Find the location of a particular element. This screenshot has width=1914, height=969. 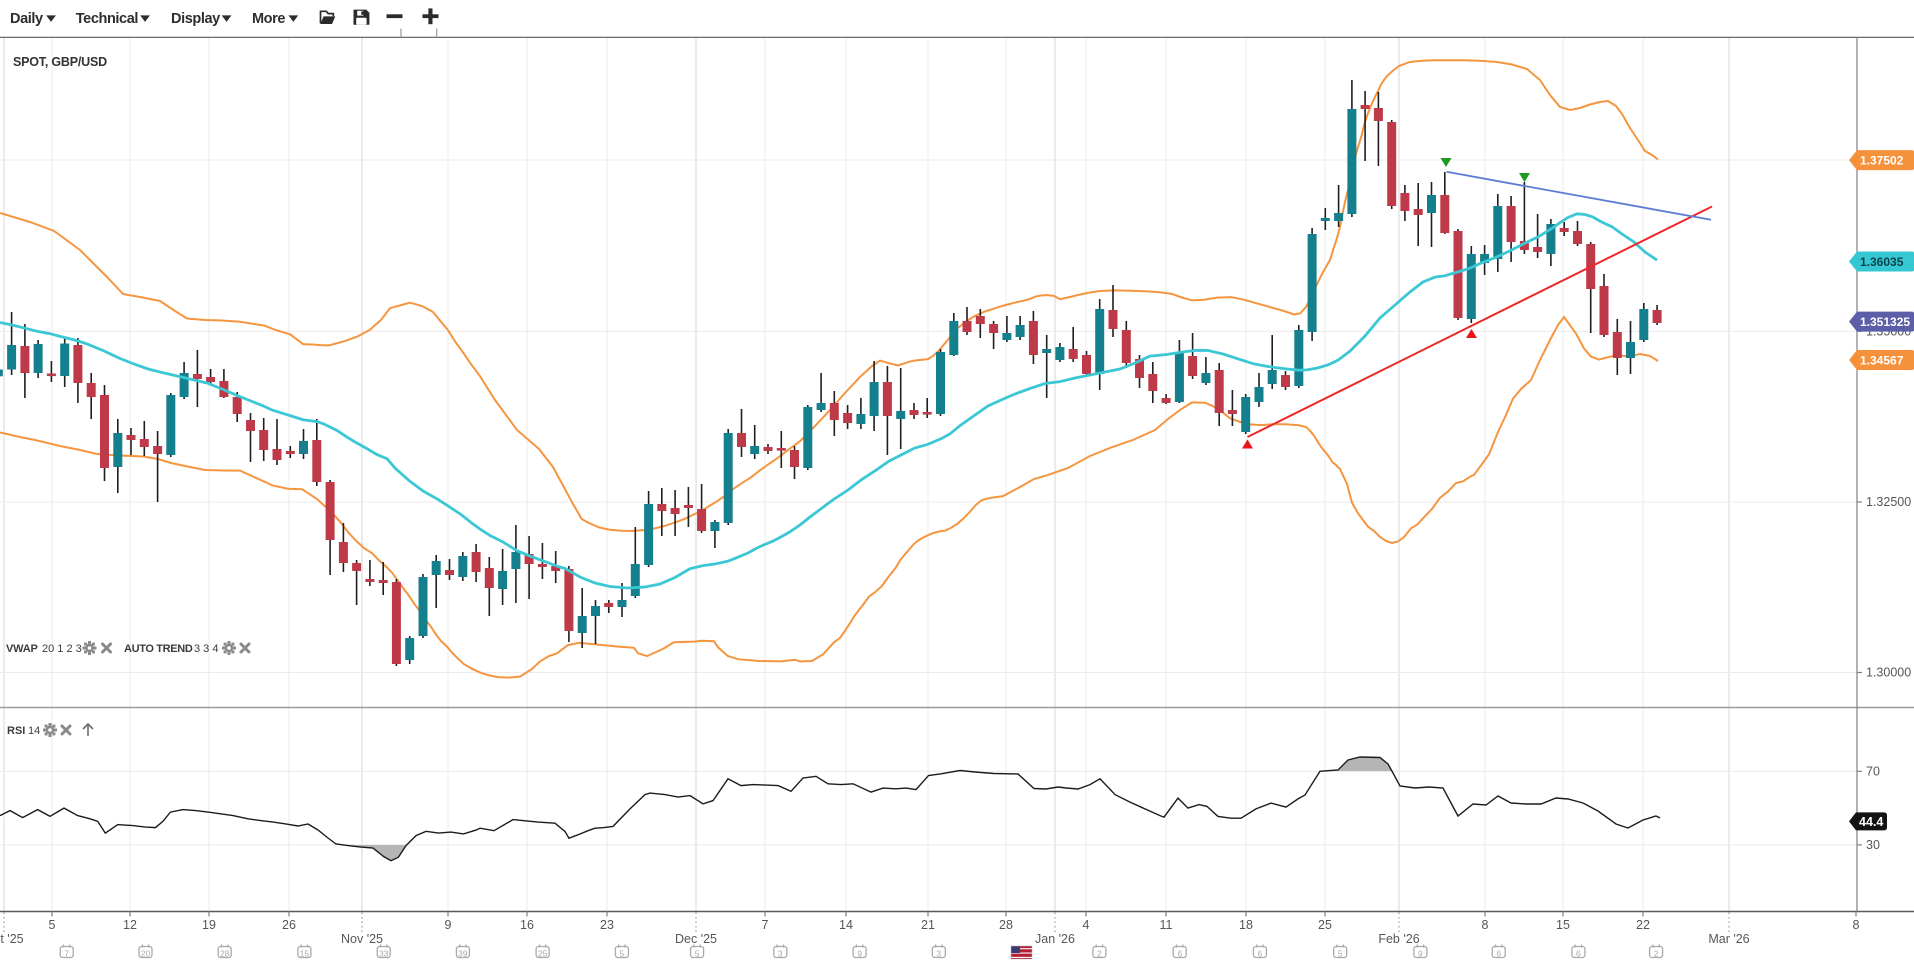

svg-text: Feb '26 is located at coordinates (1398, 939).